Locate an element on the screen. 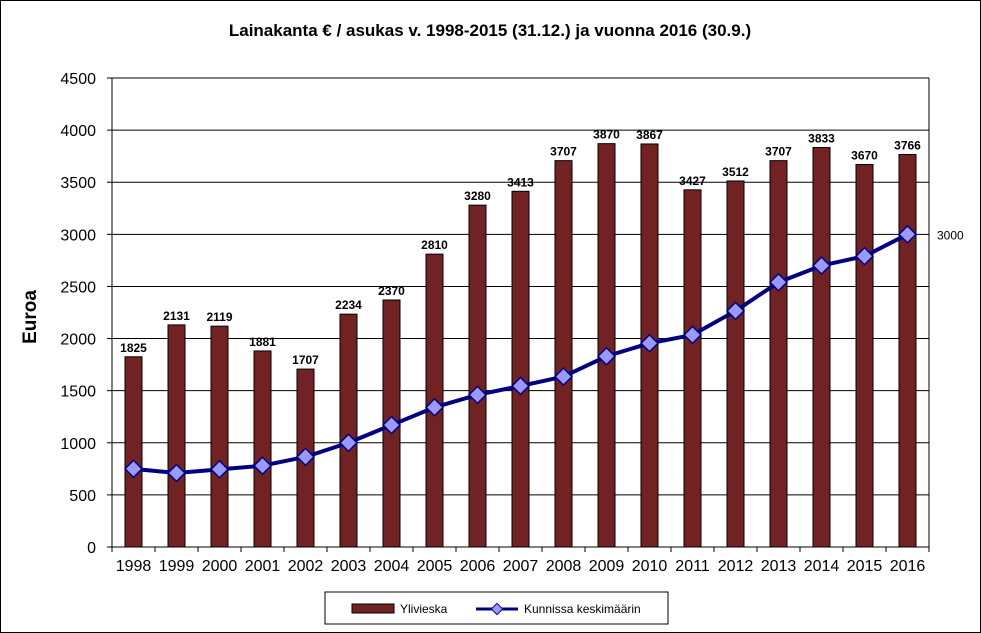 This screenshot has width=981, height=633. annotations: 3000 is located at coordinates (950, 235).